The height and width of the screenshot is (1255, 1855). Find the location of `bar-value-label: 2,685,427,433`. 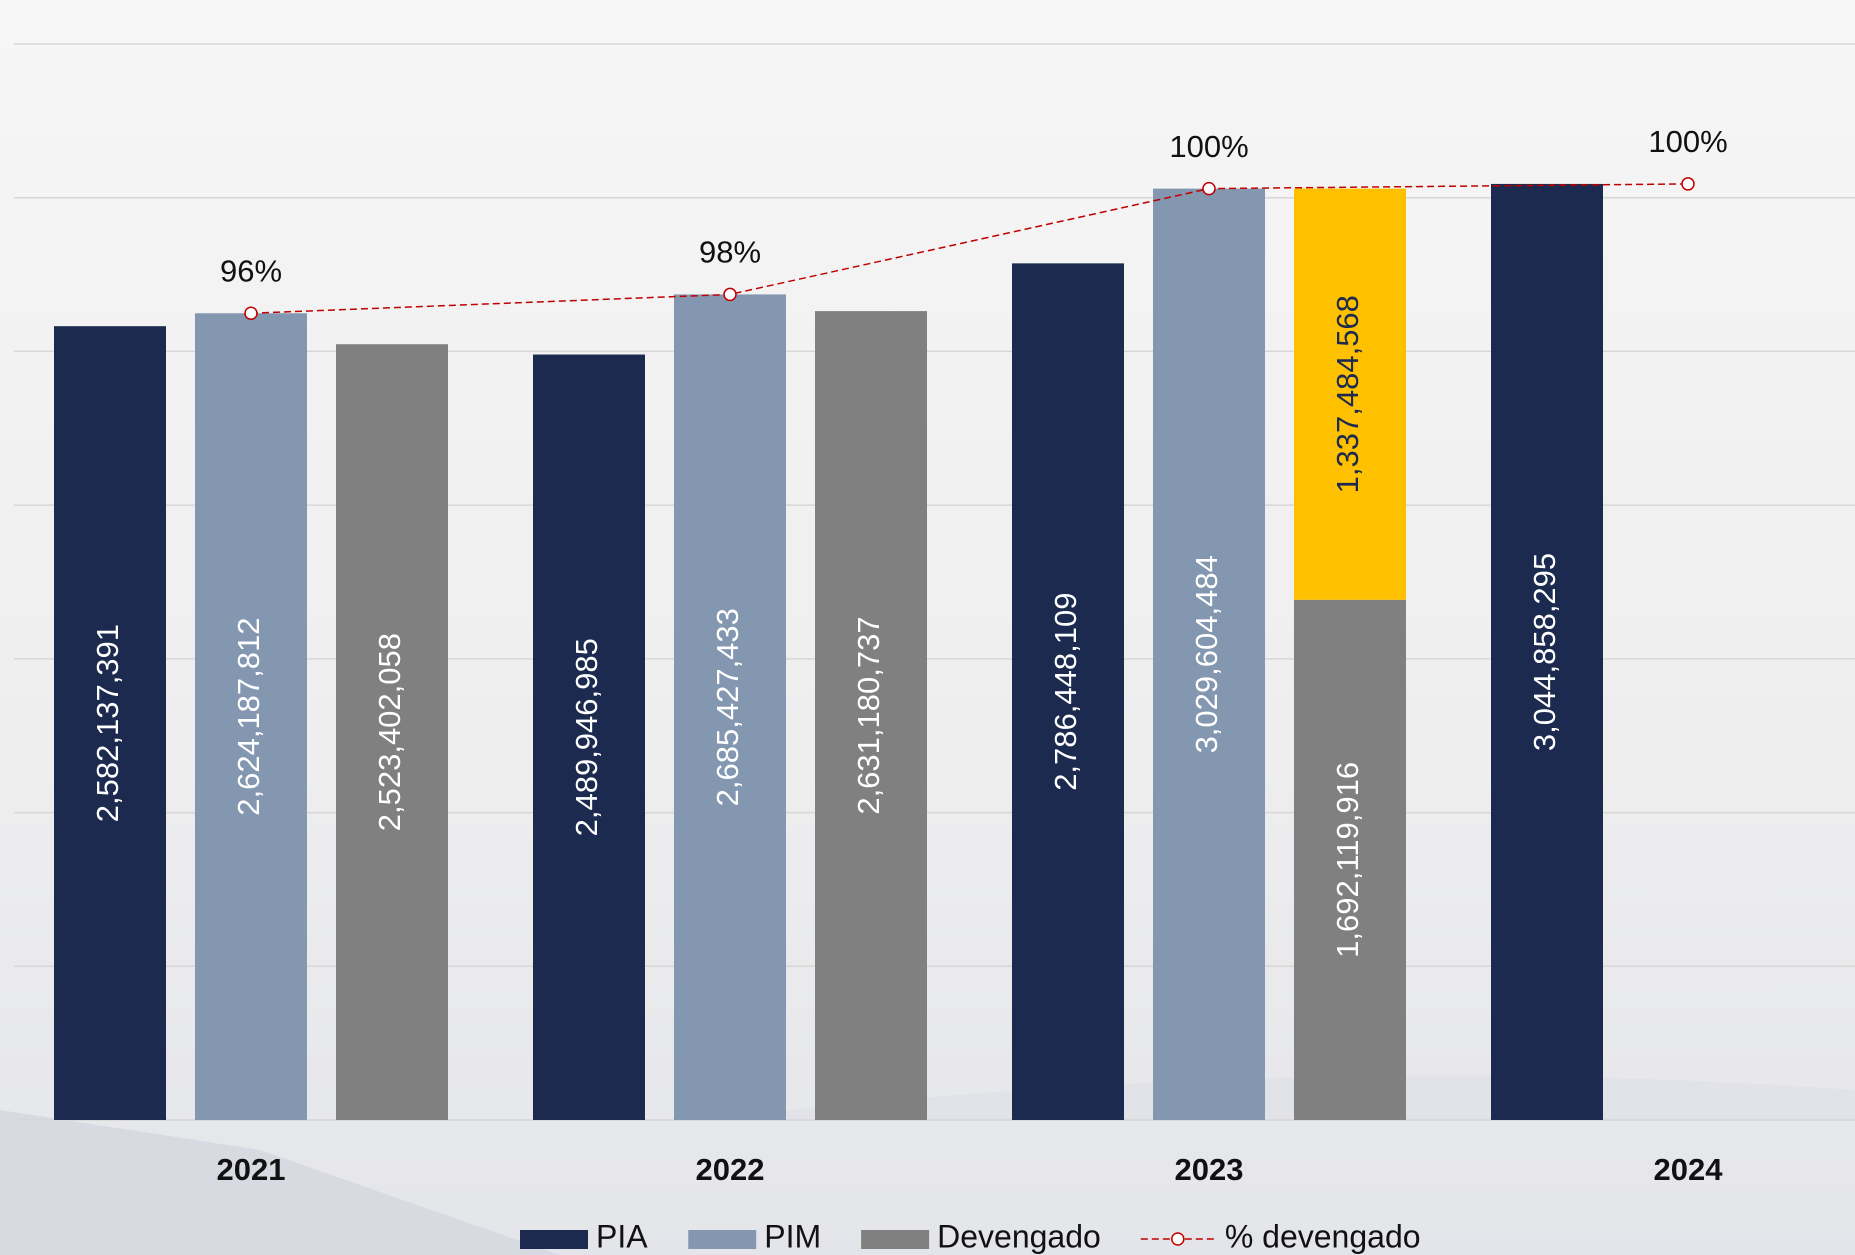

bar-value-label: 2,685,427,433 is located at coordinates (727, 707).